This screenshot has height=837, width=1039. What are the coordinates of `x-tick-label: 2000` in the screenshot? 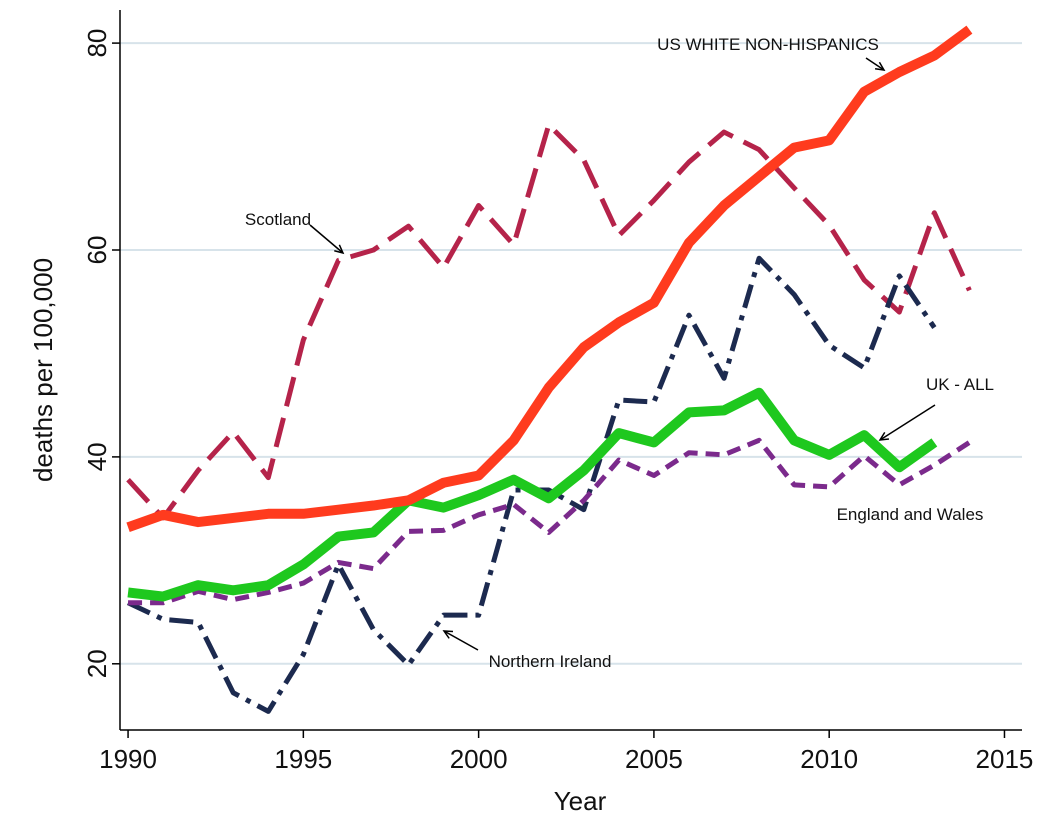 It's located at (479, 759).